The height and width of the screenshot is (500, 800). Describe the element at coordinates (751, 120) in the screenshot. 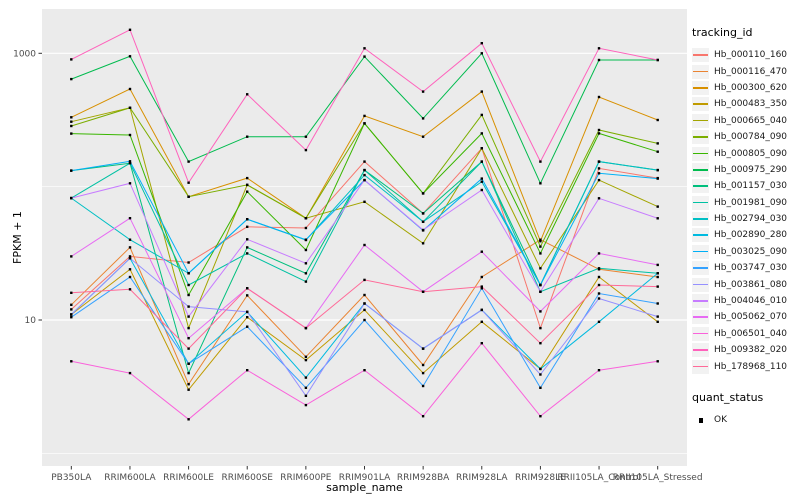

I see `legend-item-label: Hb_000665_040` at that location.